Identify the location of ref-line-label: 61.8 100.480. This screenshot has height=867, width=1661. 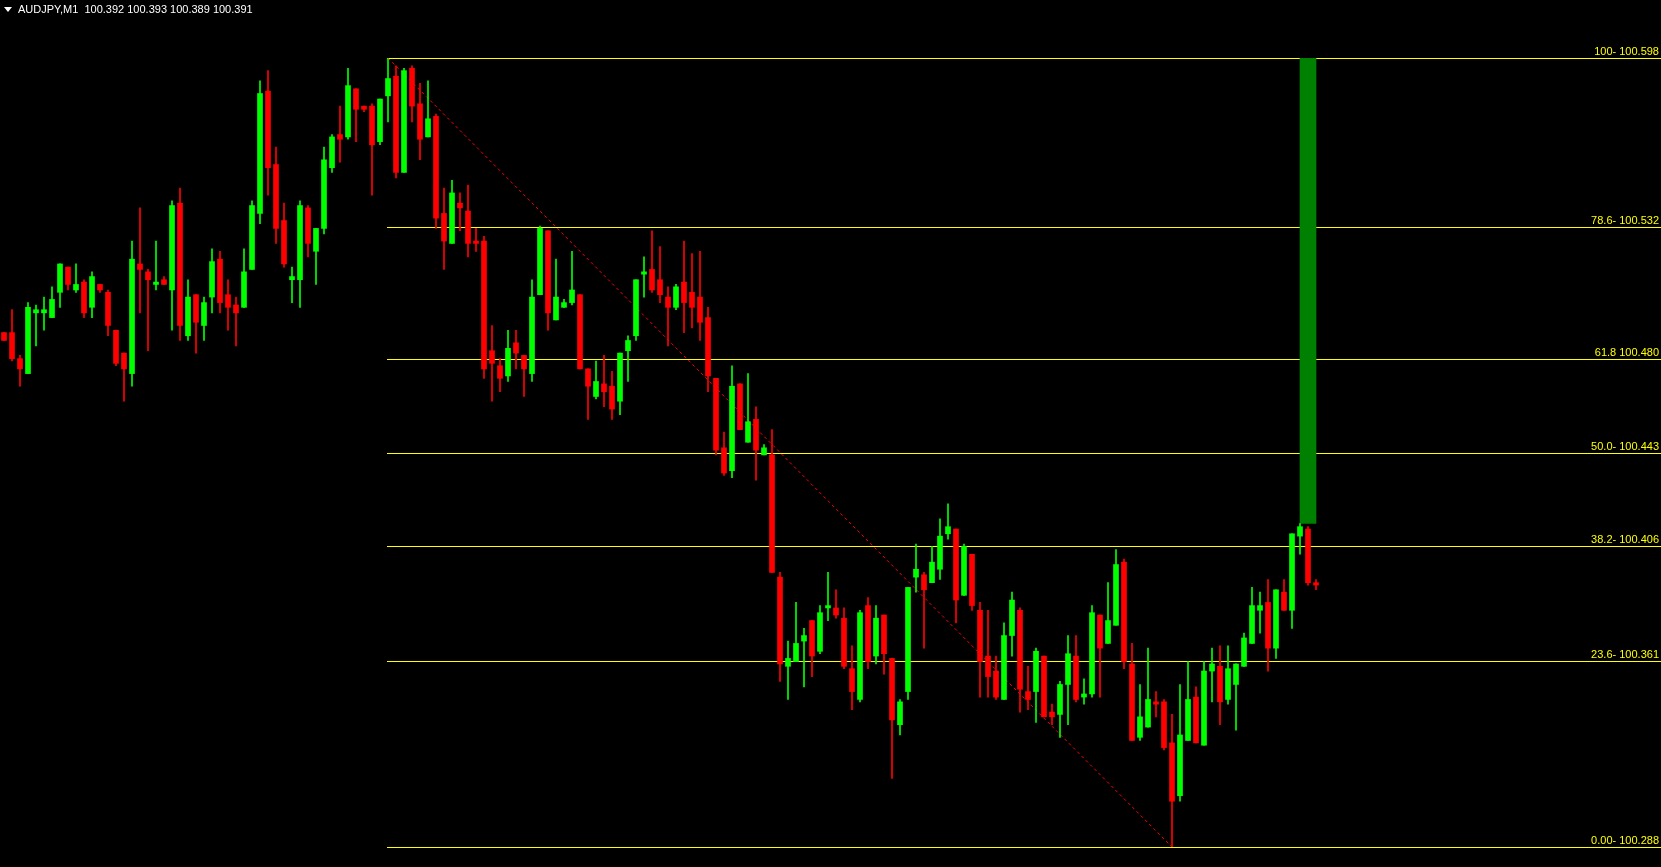
(1626, 352).